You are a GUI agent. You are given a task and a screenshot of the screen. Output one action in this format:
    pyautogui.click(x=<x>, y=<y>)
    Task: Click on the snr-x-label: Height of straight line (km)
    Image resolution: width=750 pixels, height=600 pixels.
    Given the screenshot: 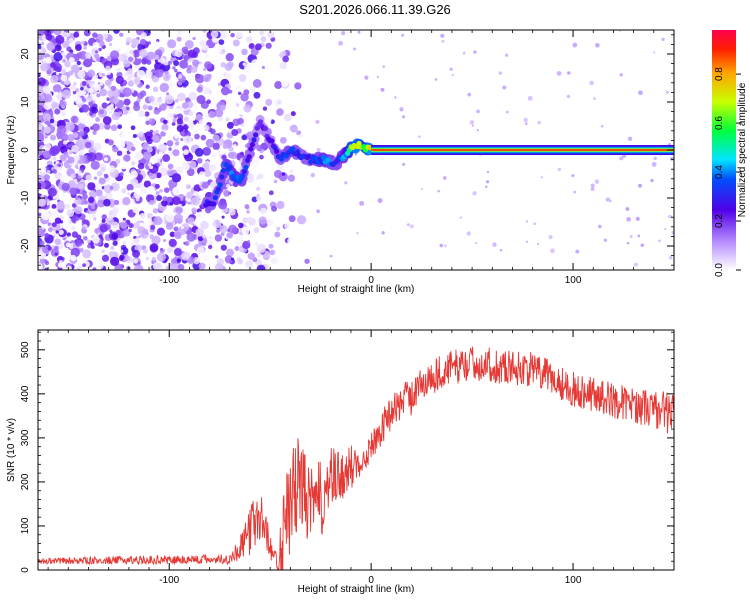 What is the action you would take?
    pyautogui.click(x=356, y=589)
    